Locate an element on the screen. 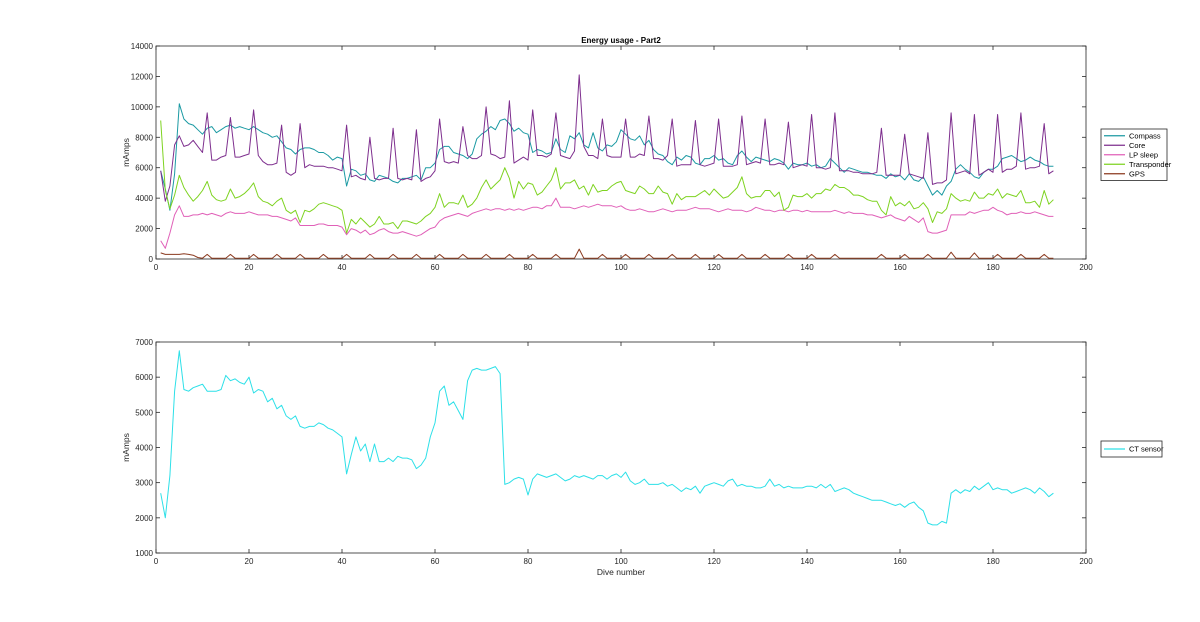  legend-entry: LP sleep is located at coordinates (1143, 154).